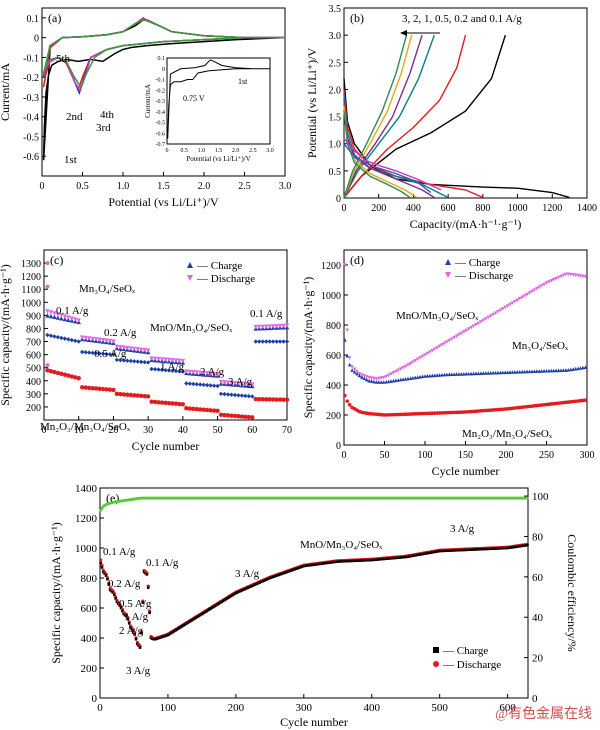  Describe the element at coordinates (95, 699) in the screenshot. I see `y-tick-label: 0` at that location.